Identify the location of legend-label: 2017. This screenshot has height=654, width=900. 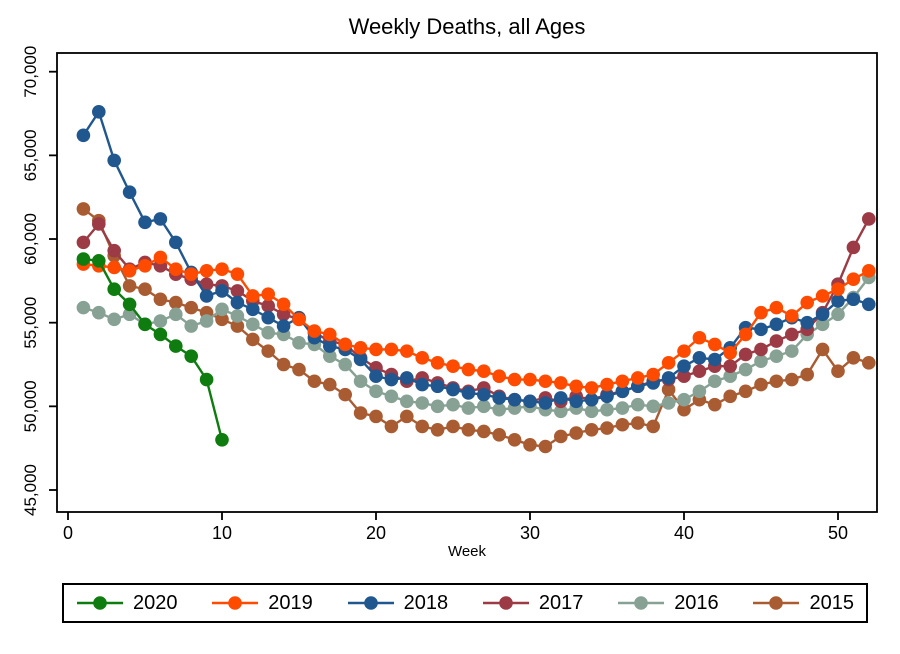
(561, 602).